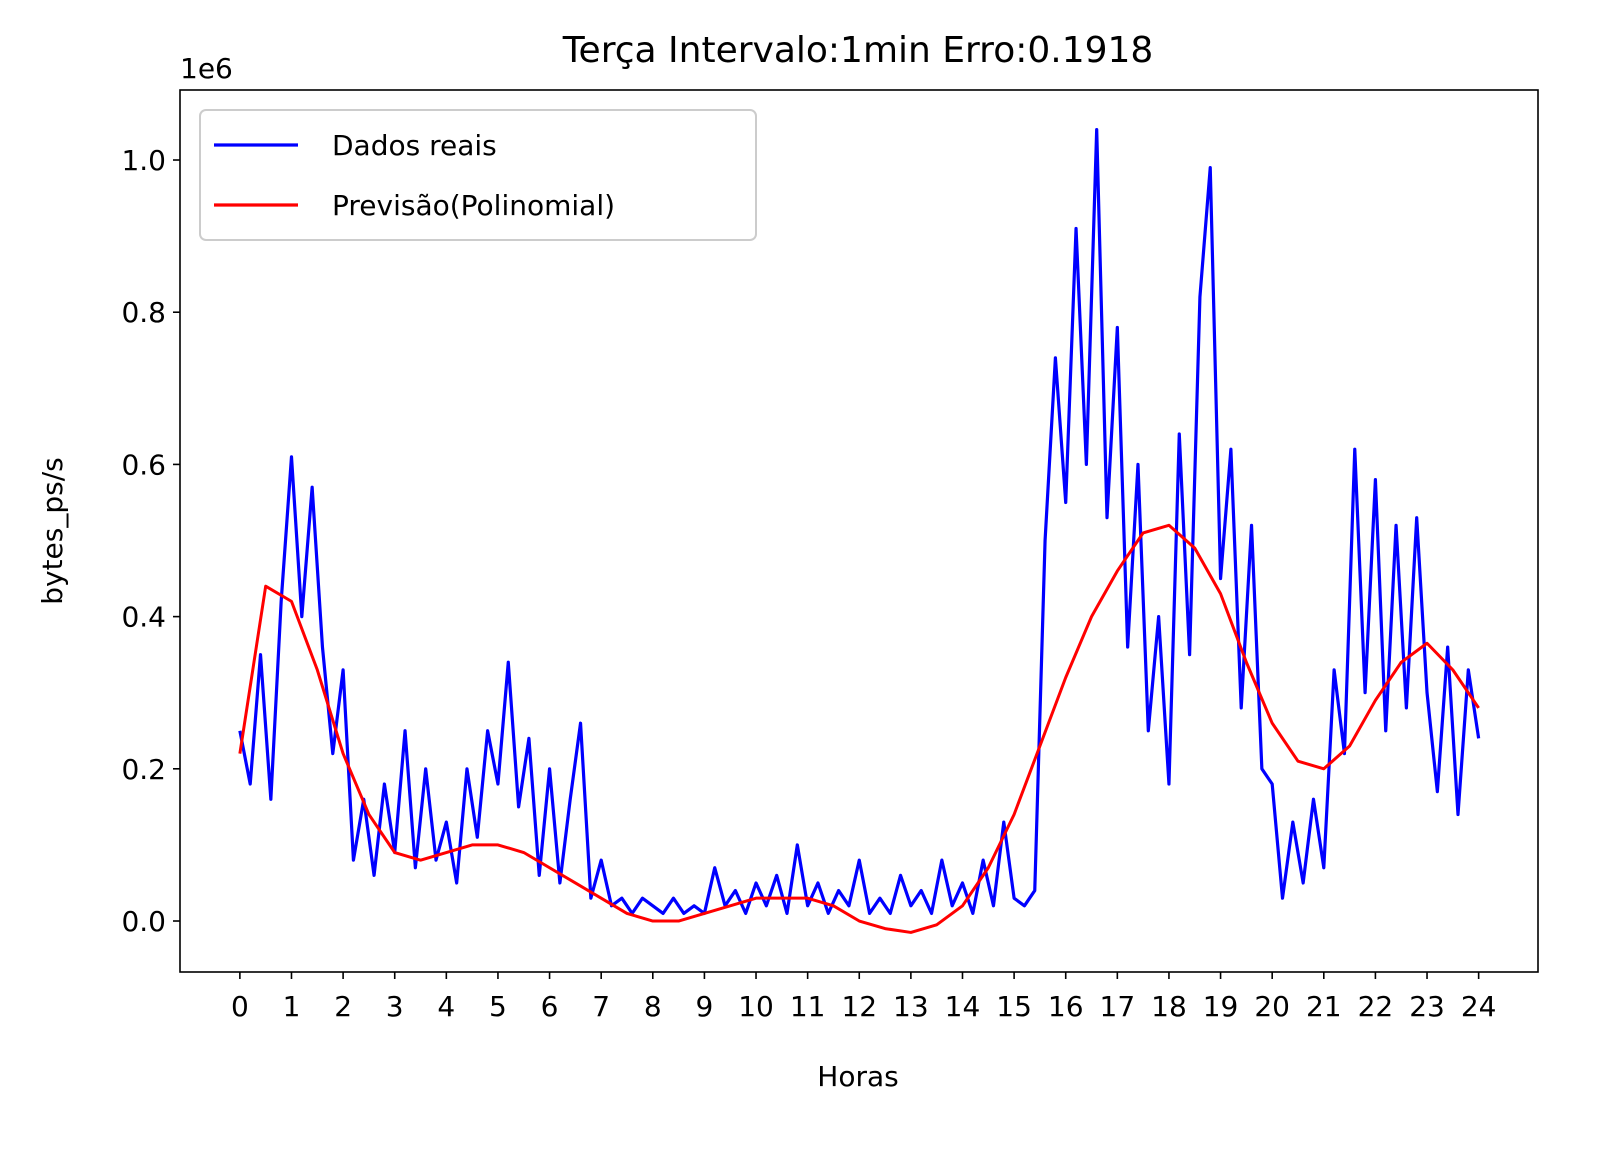 This screenshot has width=1608, height=1158. Describe the element at coordinates (478, 175) in the screenshot. I see `legend-box` at that location.